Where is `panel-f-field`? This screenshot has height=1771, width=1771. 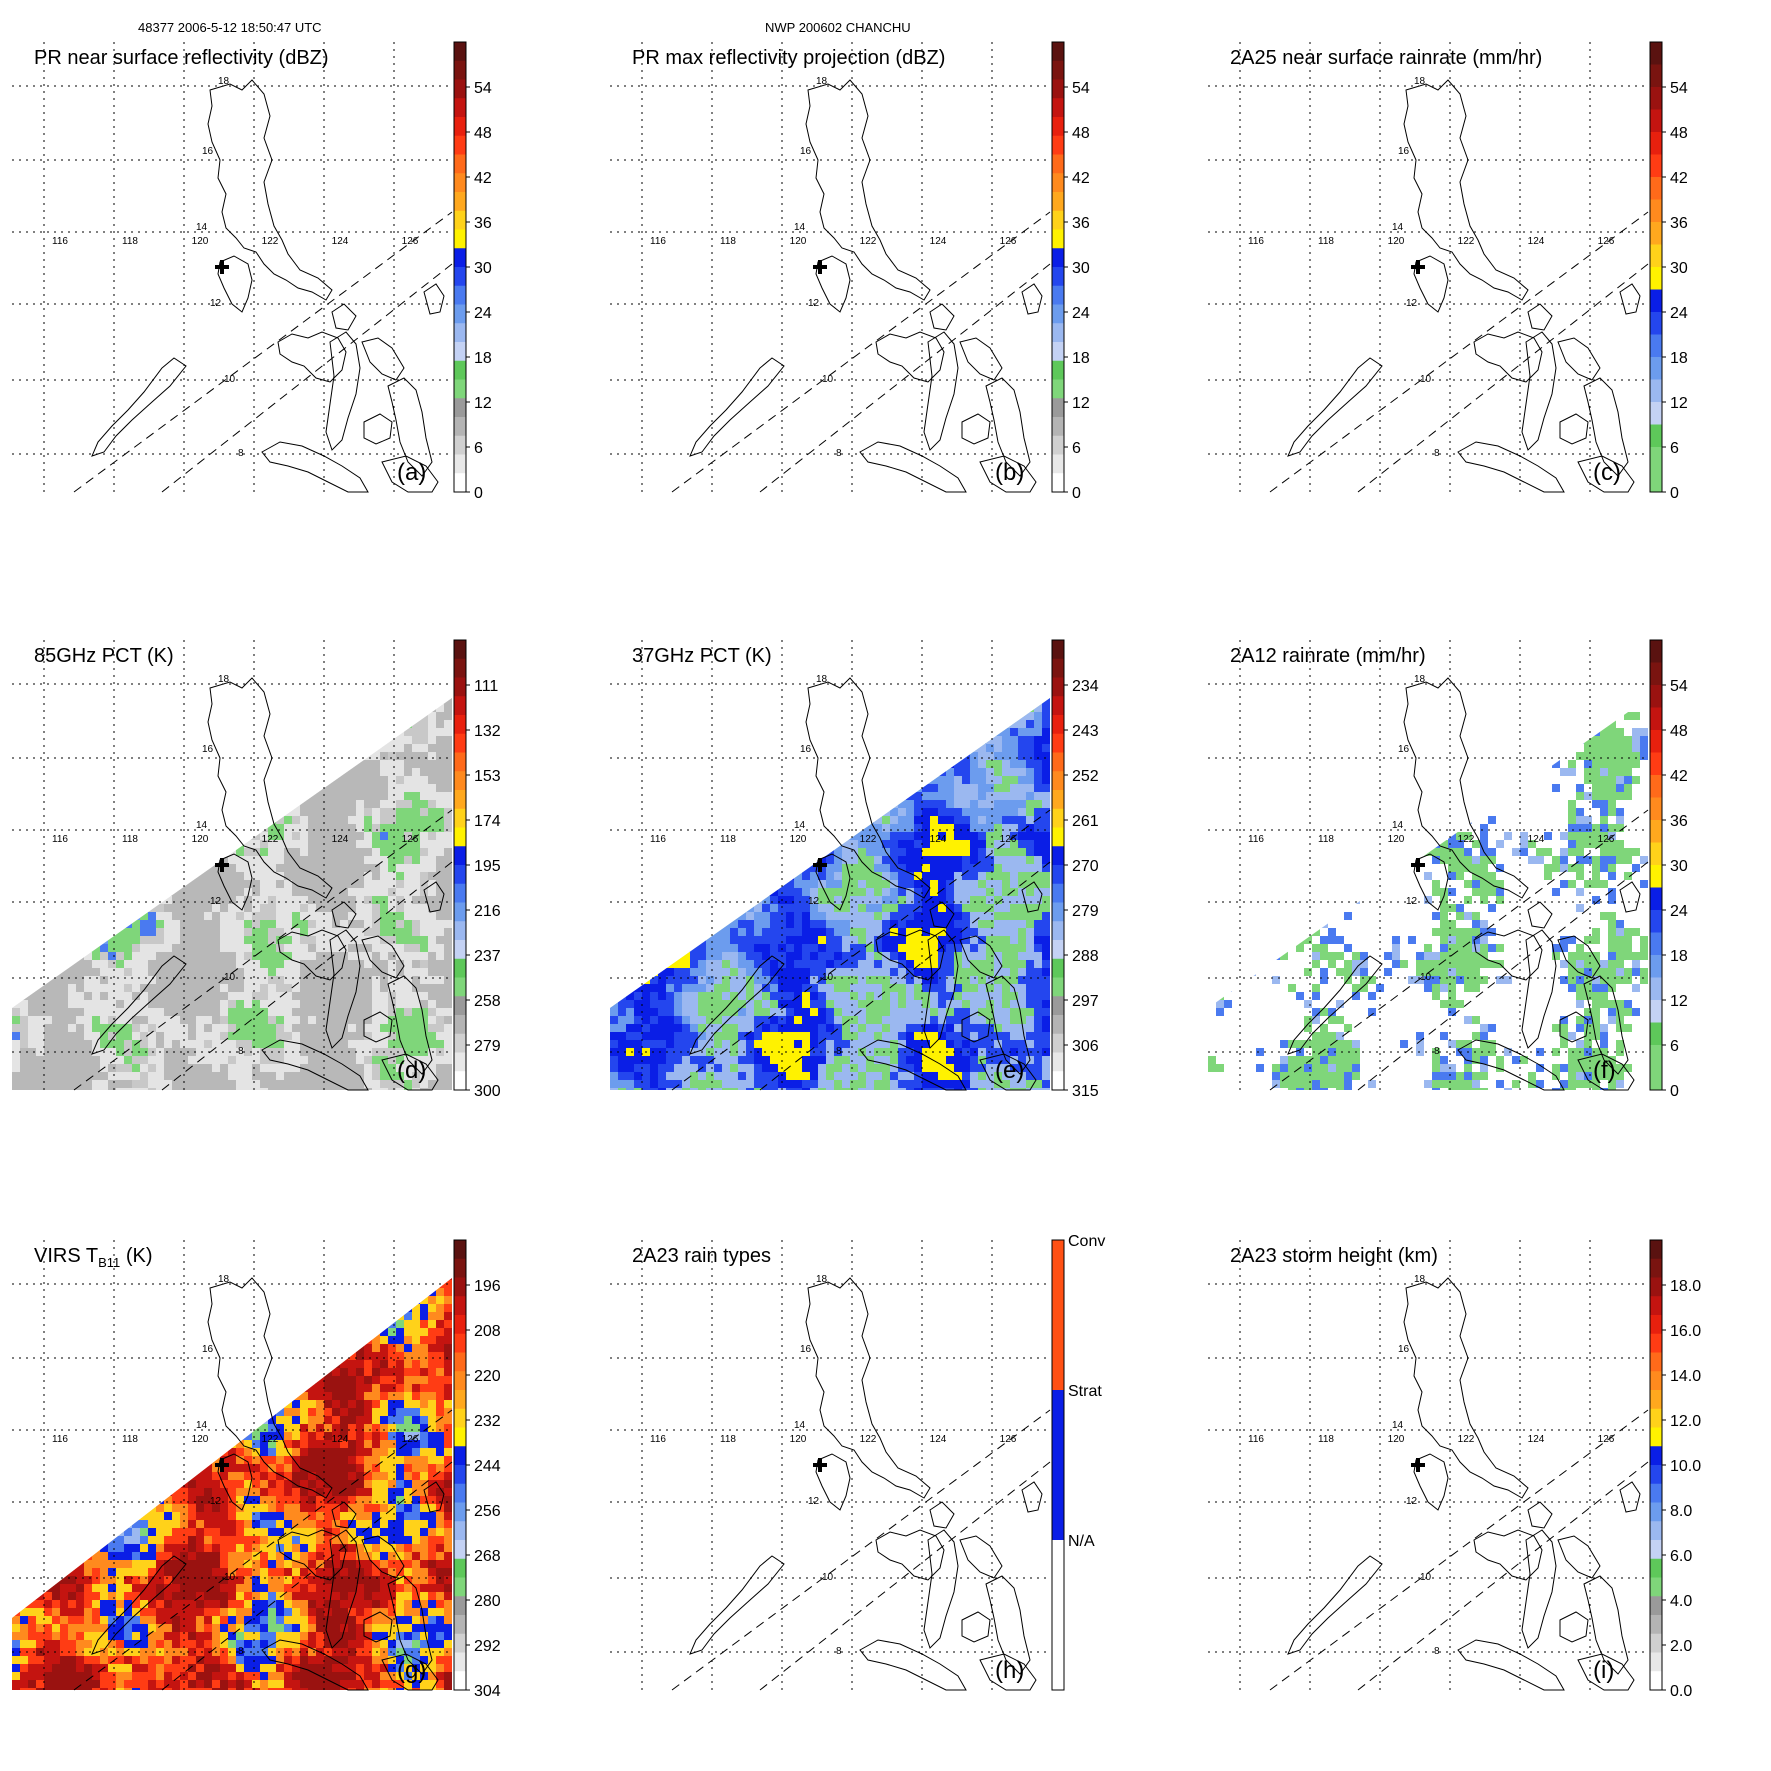
panel-f-field is located at coordinates (1428, 894).